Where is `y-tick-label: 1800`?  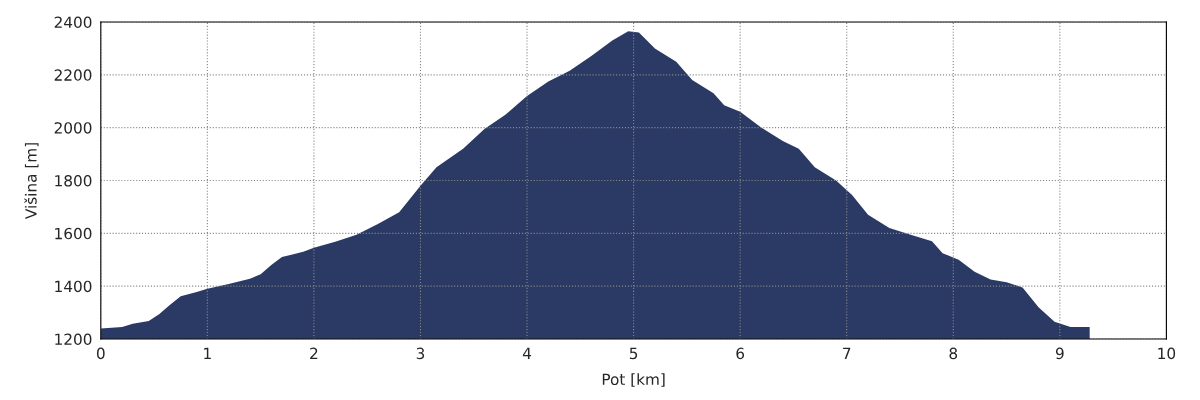
y-tick-label: 1800 is located at coordinates (73, 180).